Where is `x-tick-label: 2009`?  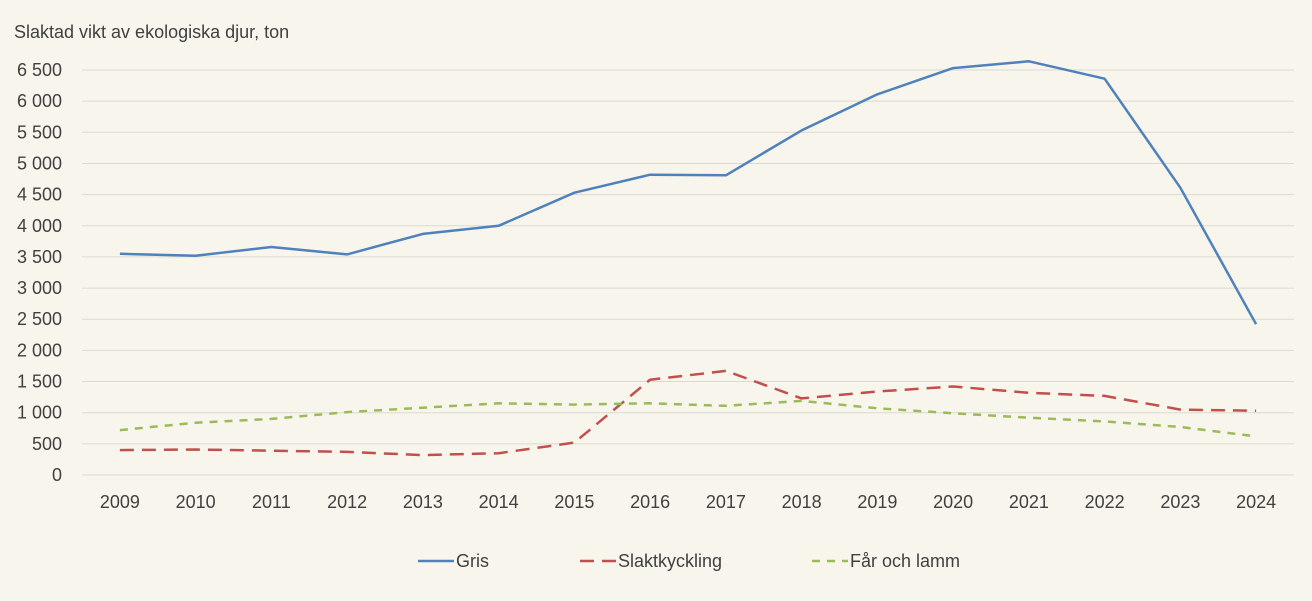 x-tick-label: 2009 is located at coordinates (120, 502).